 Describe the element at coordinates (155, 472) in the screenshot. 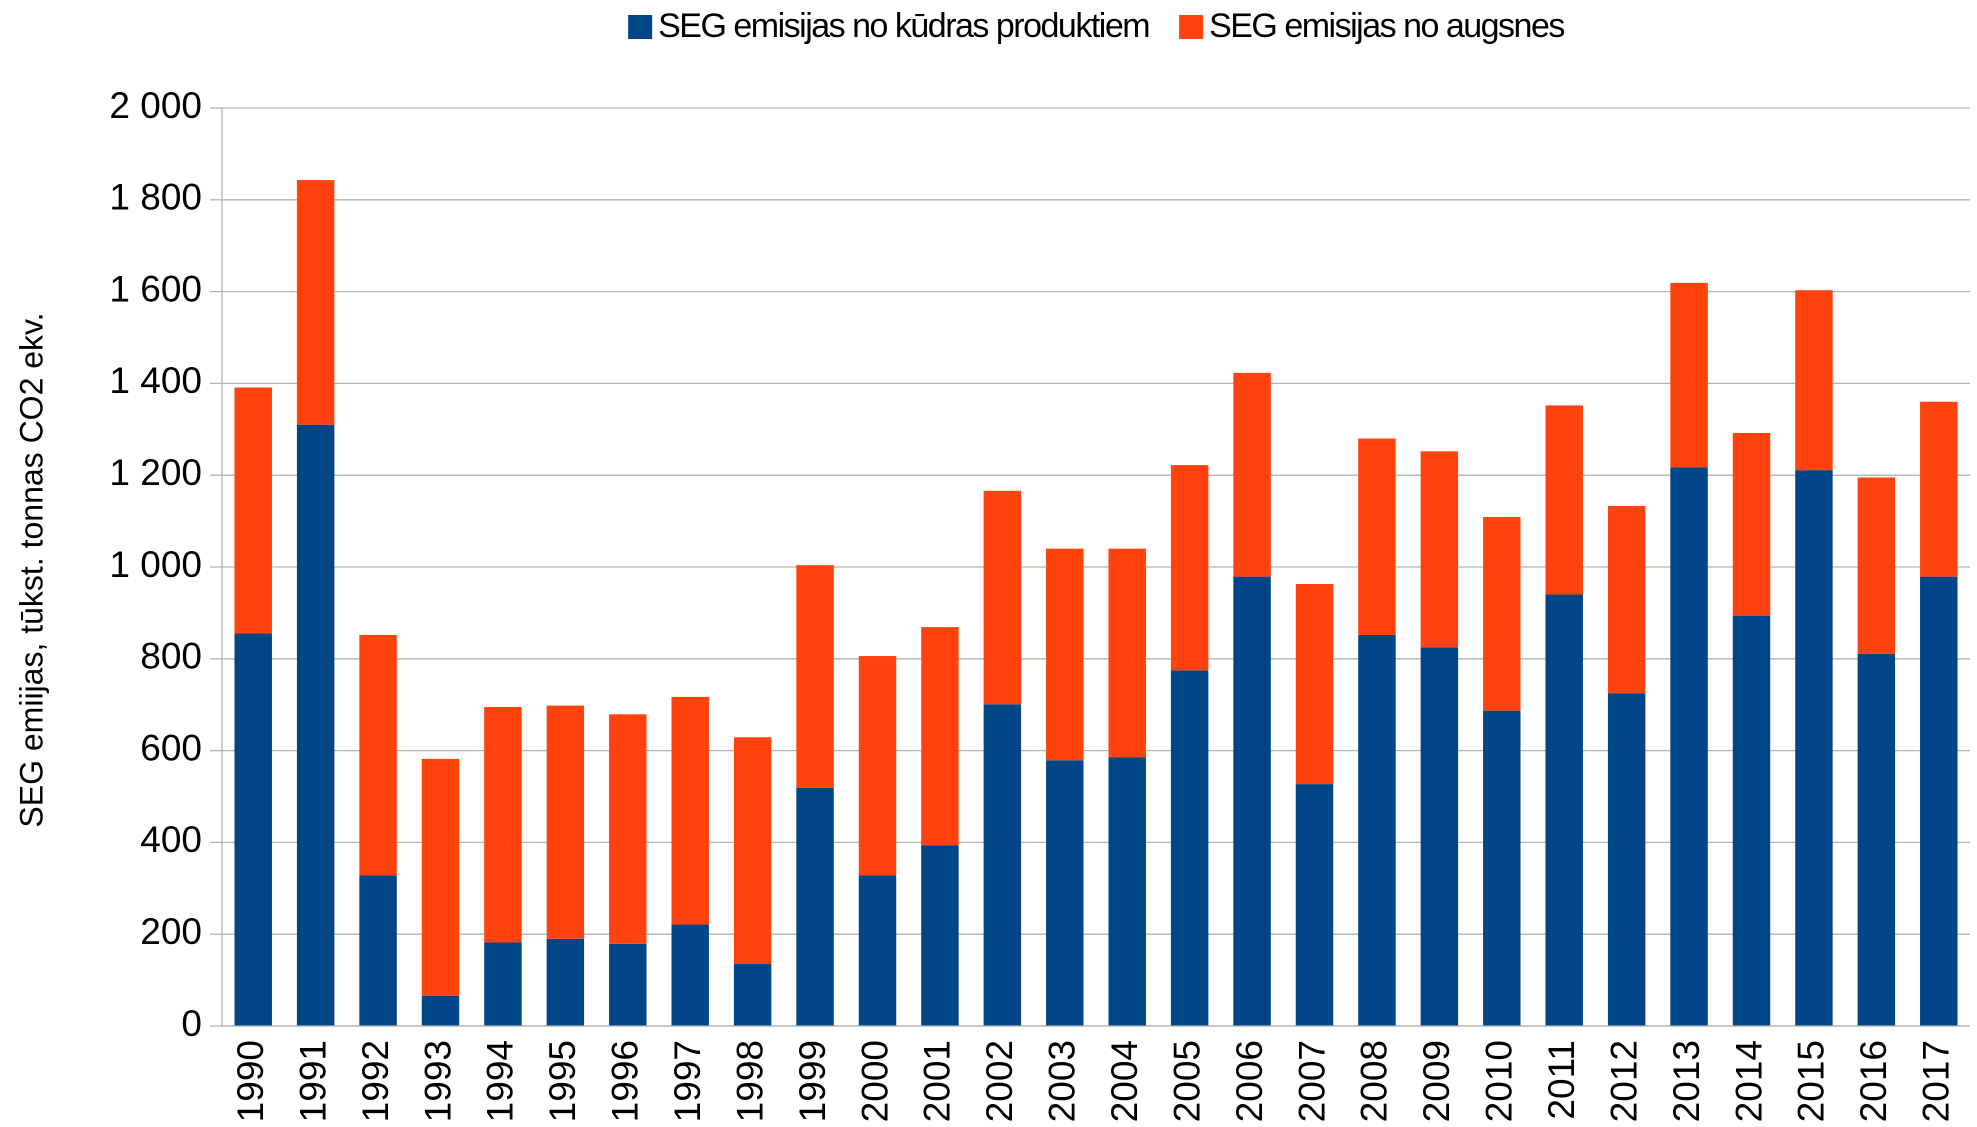

I see `y-tick-label: 1 200` at that location.